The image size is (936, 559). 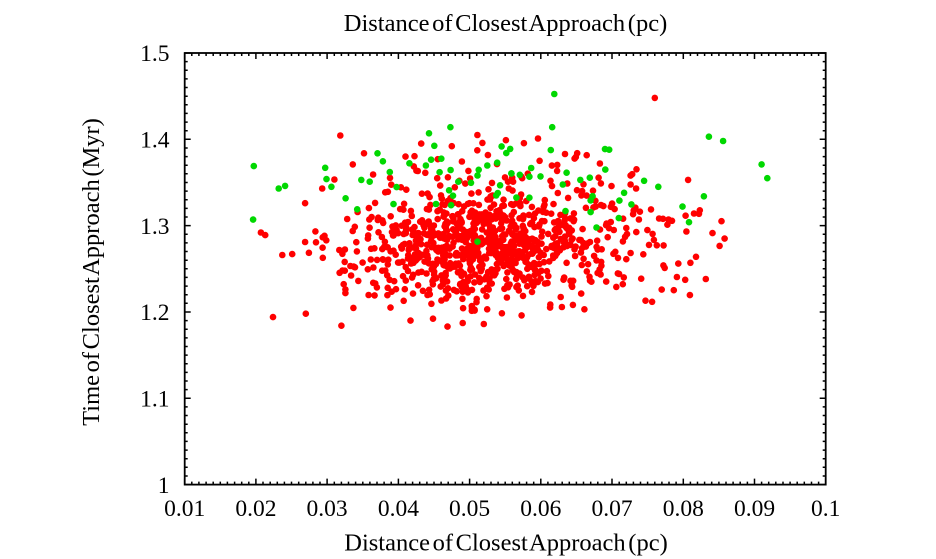 I want to click on svg-text: 0.03, so click(x=327, y=509).